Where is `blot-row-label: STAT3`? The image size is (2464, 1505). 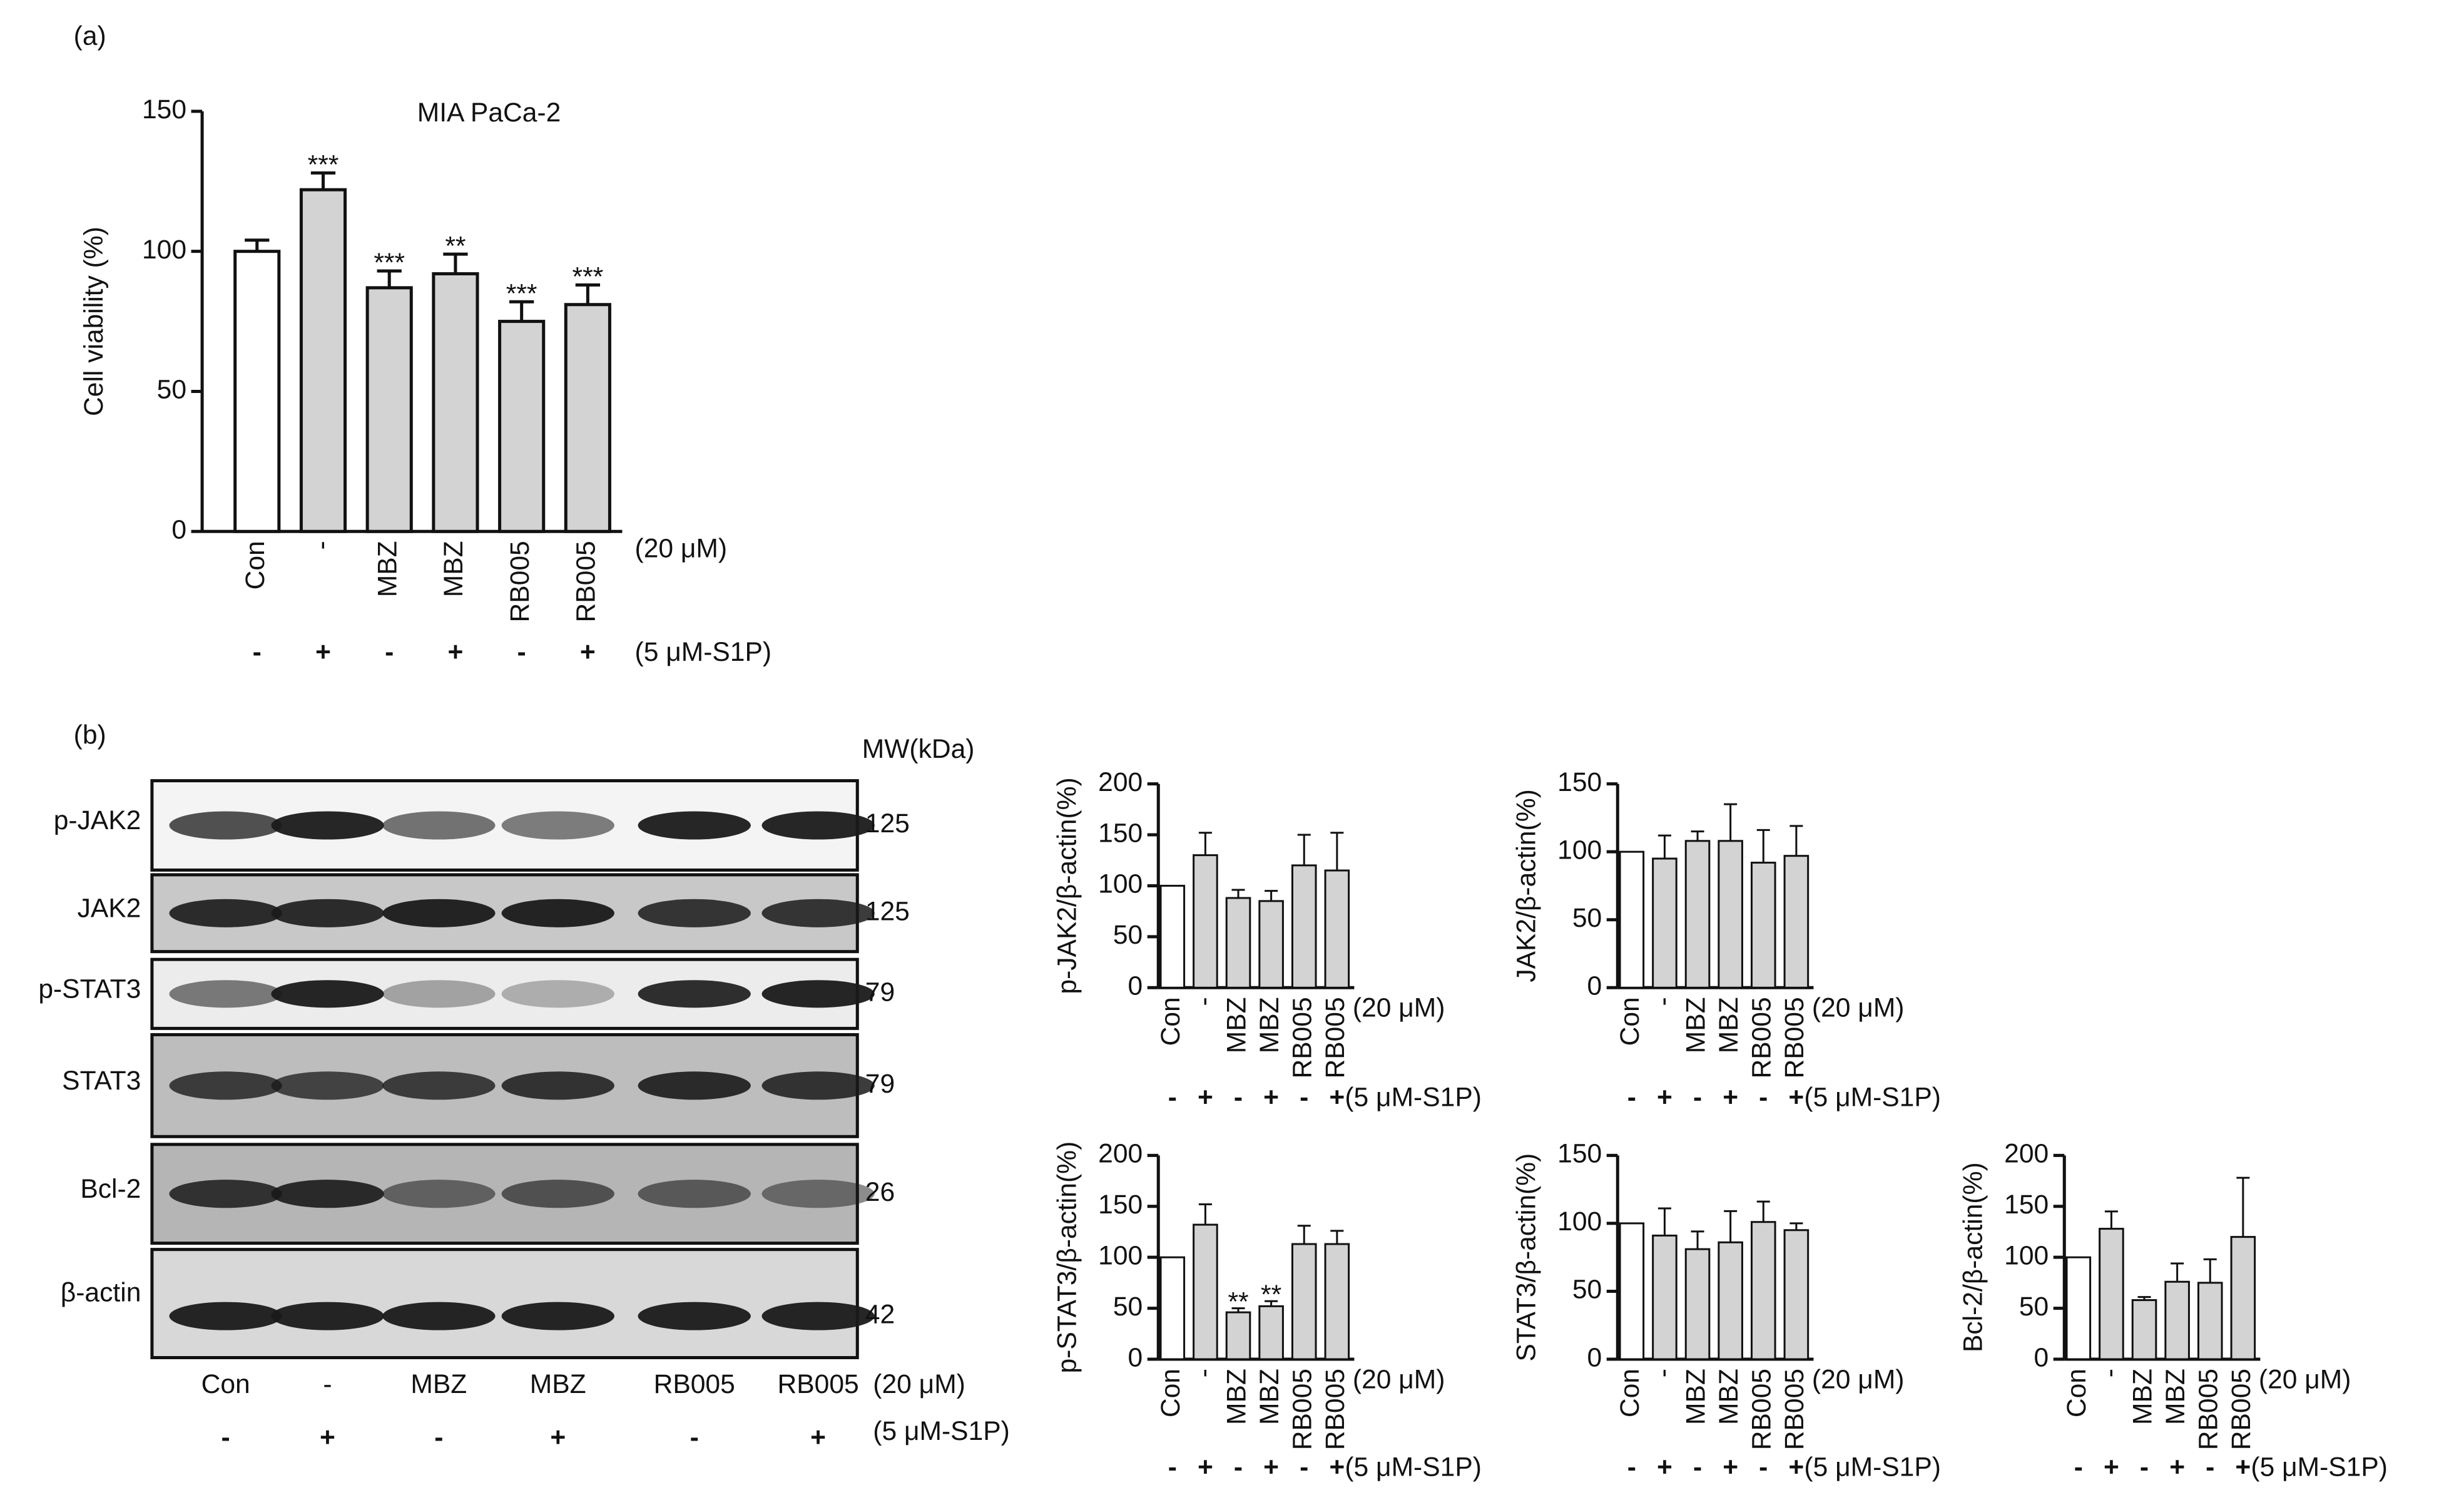 blot-row-label: STAT3 is located at coordinates (101, 1081).